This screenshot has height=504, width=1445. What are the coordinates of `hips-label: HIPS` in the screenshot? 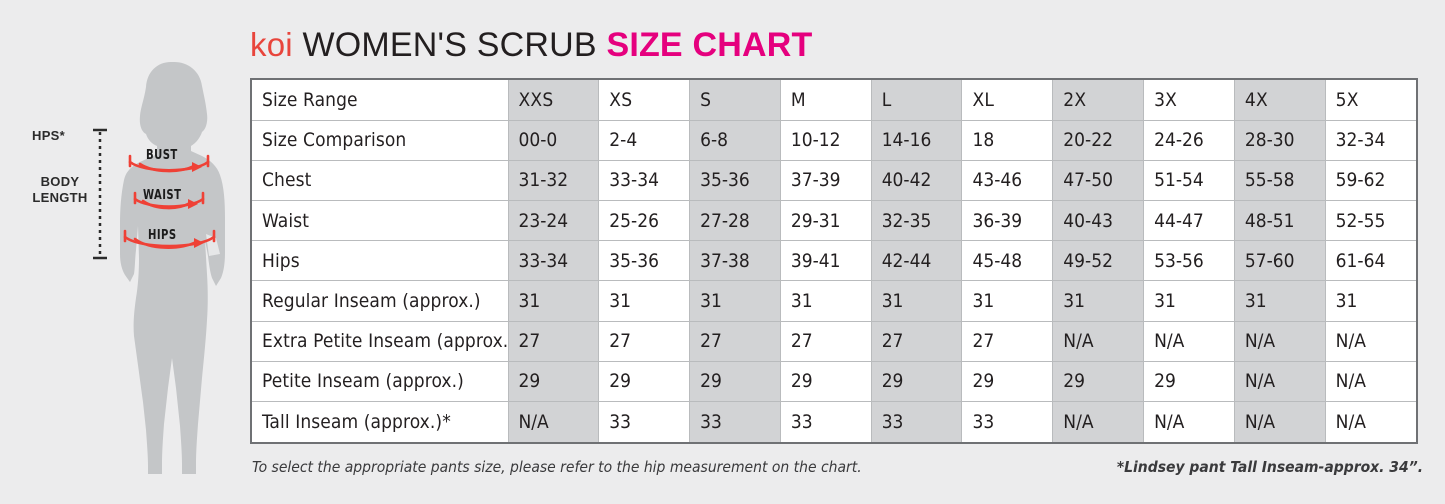 It's located at (162, 235).